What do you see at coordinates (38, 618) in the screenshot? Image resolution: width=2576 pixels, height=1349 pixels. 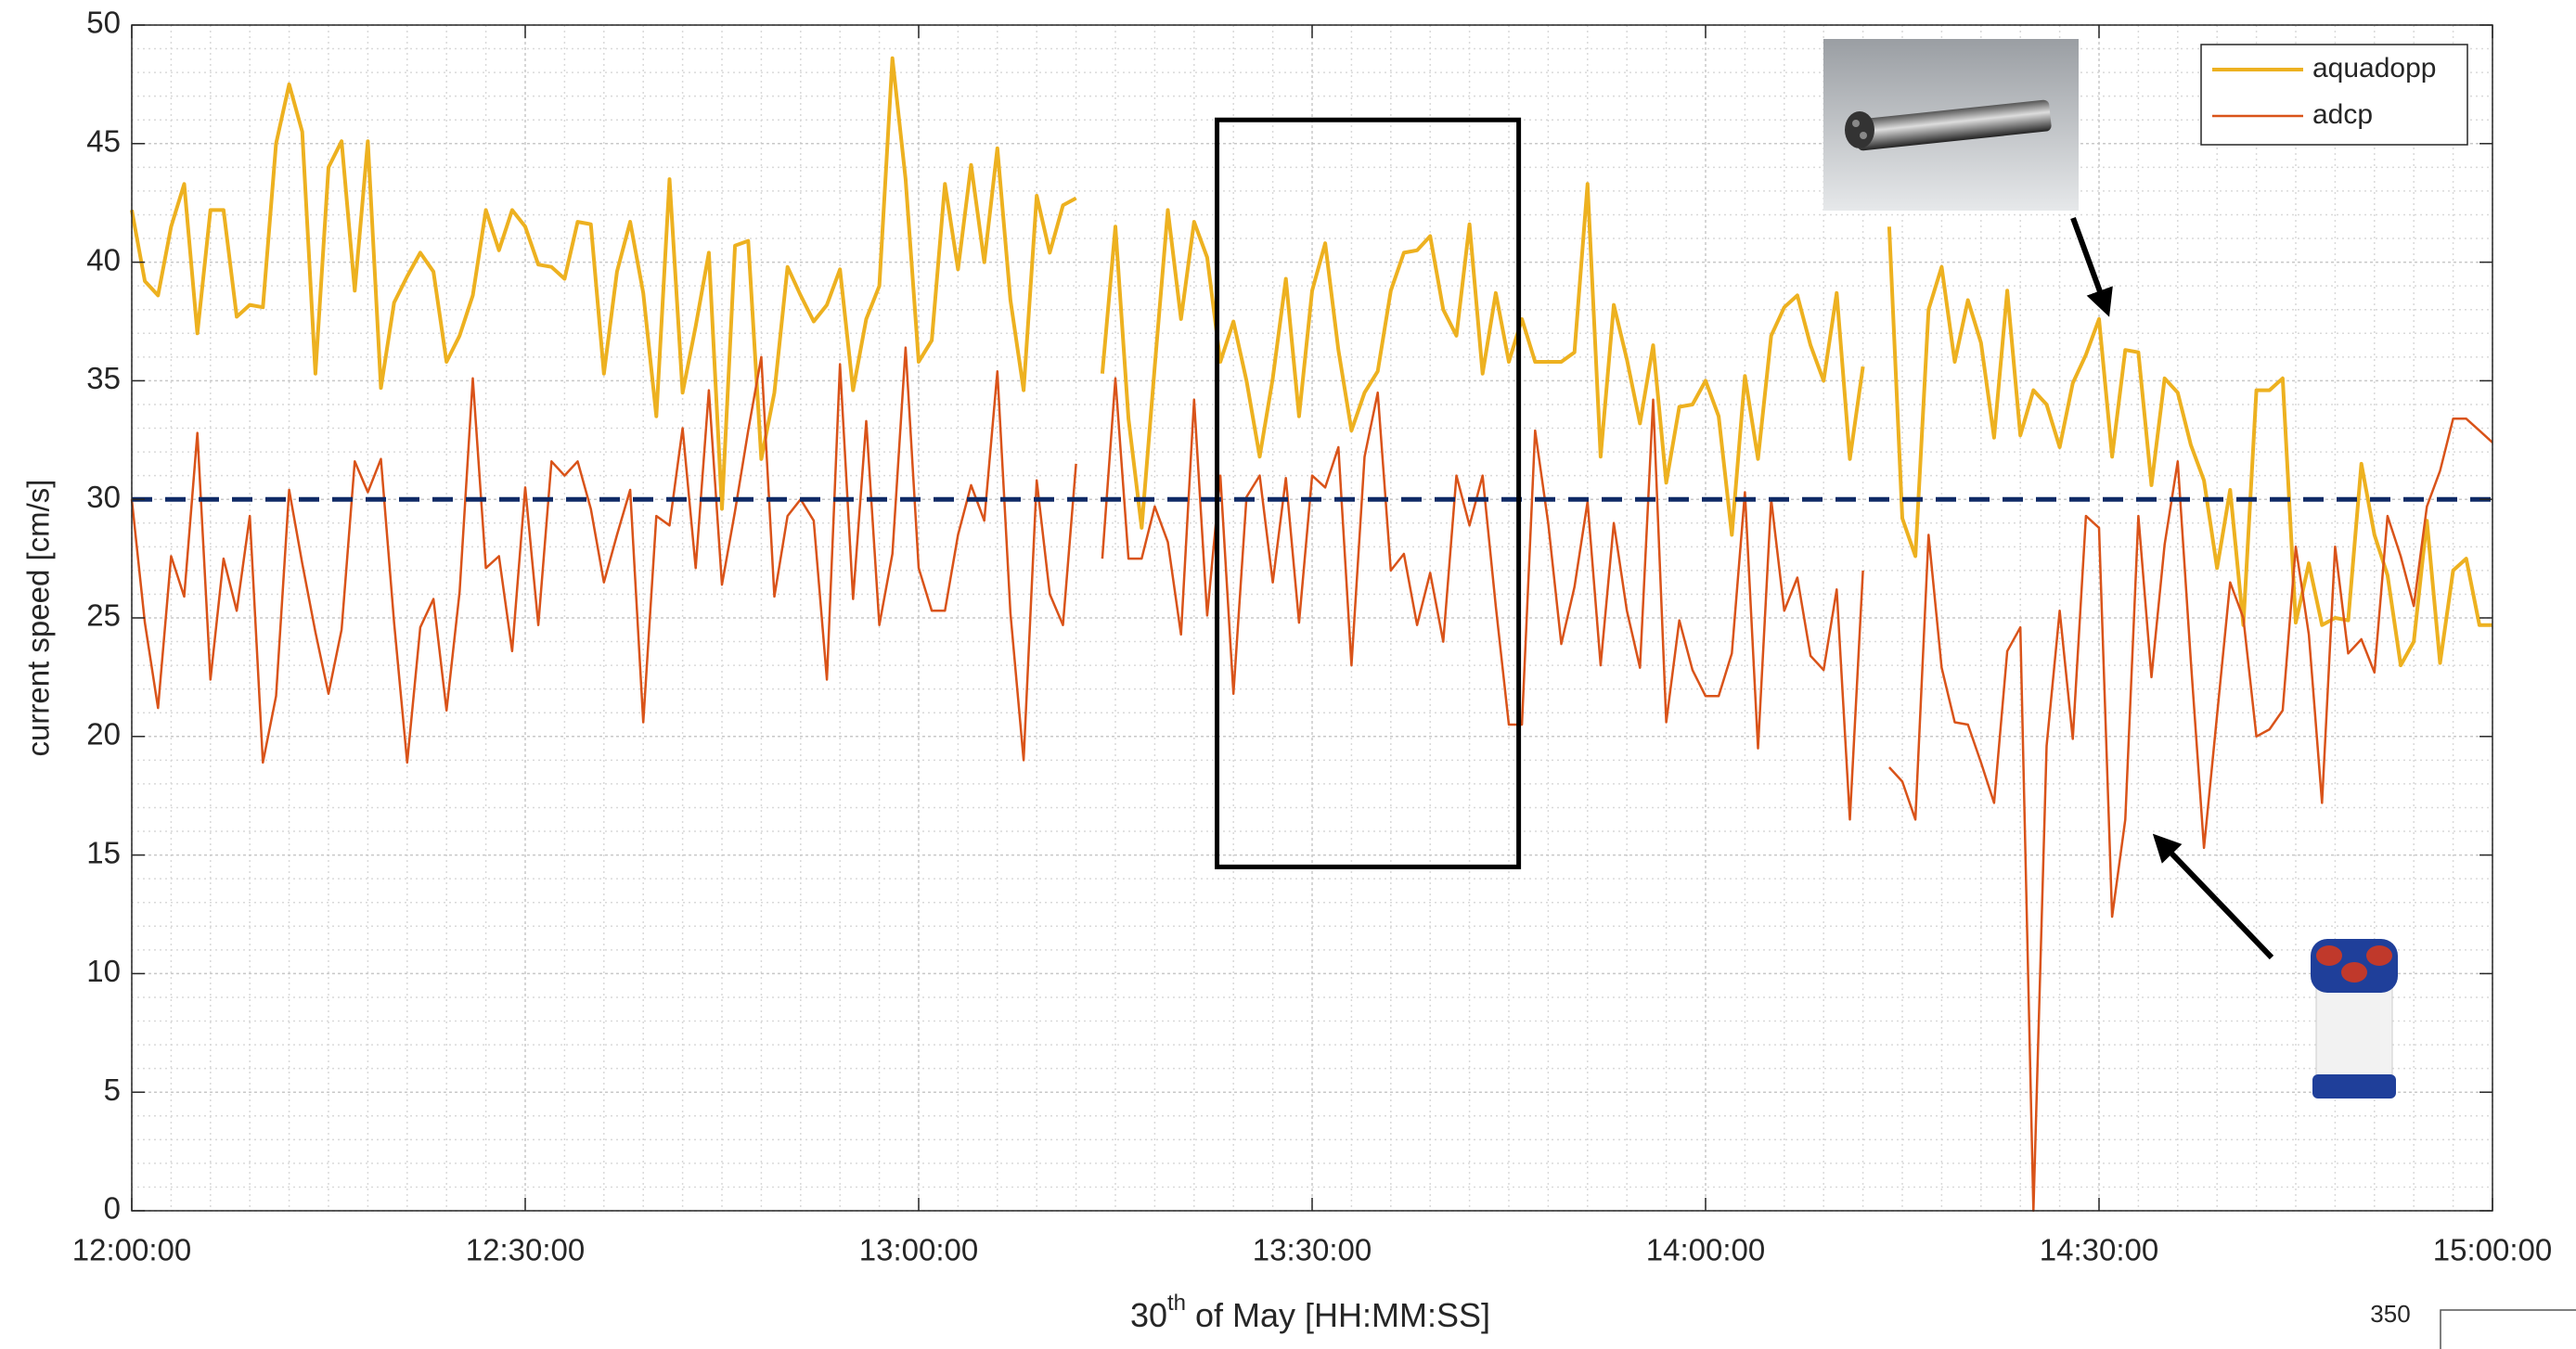 I see `y-axis-label: current speed [cm/s]` at bounding box center [38, 618].